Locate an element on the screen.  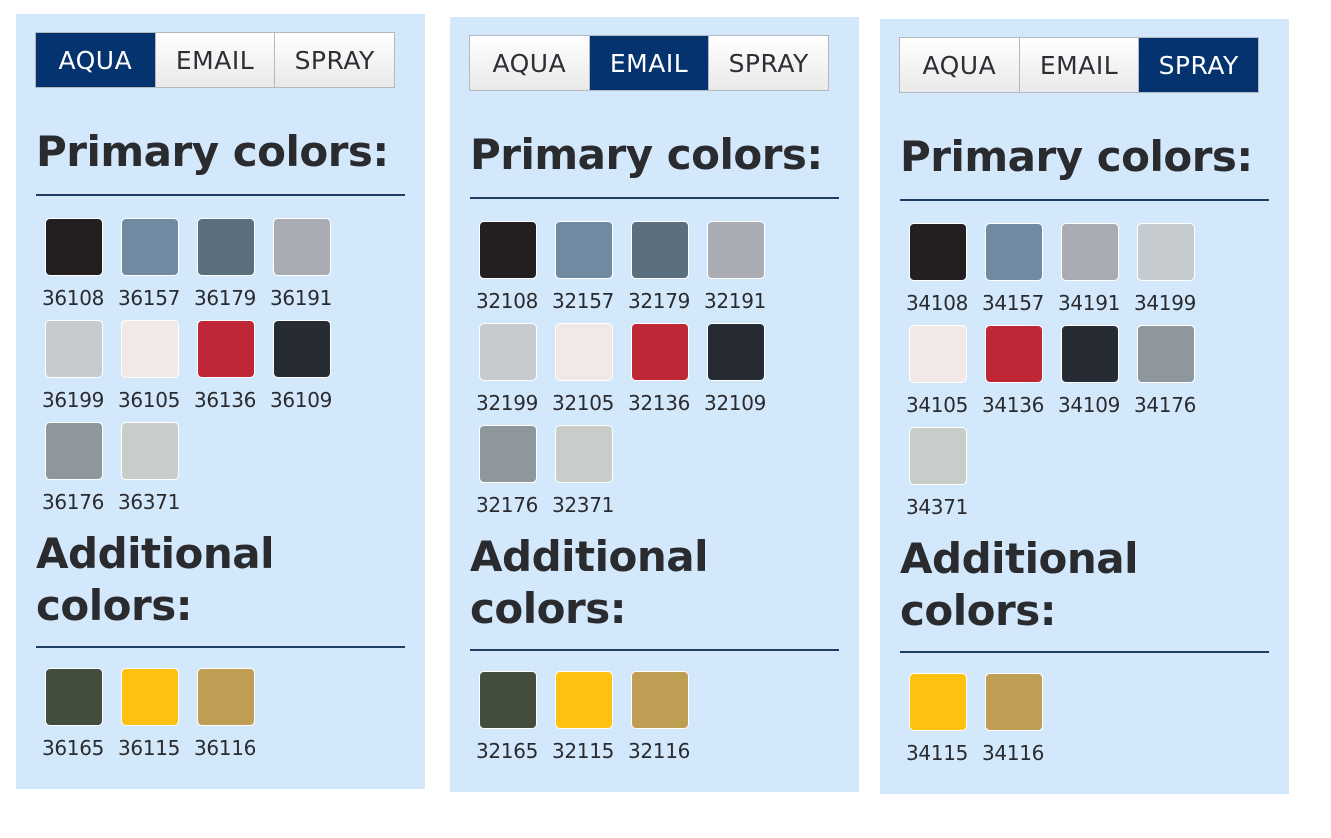
color-code: 32116 is located at coordinates (659, 751).